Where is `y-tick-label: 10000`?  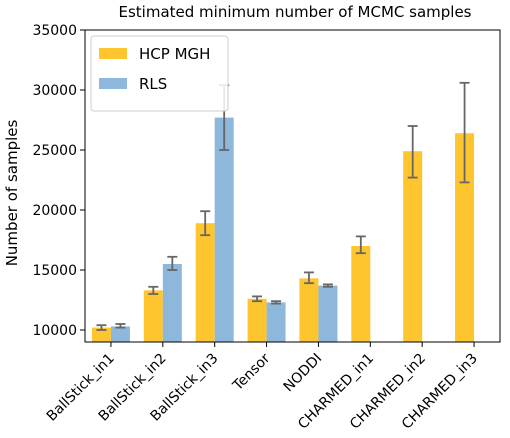
y-tick-label: 10000 is located at coordinates (54, 331).